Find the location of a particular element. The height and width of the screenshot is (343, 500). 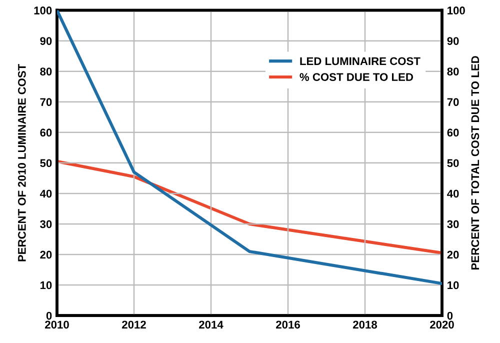

y-tick-label: 100 is located at coordinates (43, 10).